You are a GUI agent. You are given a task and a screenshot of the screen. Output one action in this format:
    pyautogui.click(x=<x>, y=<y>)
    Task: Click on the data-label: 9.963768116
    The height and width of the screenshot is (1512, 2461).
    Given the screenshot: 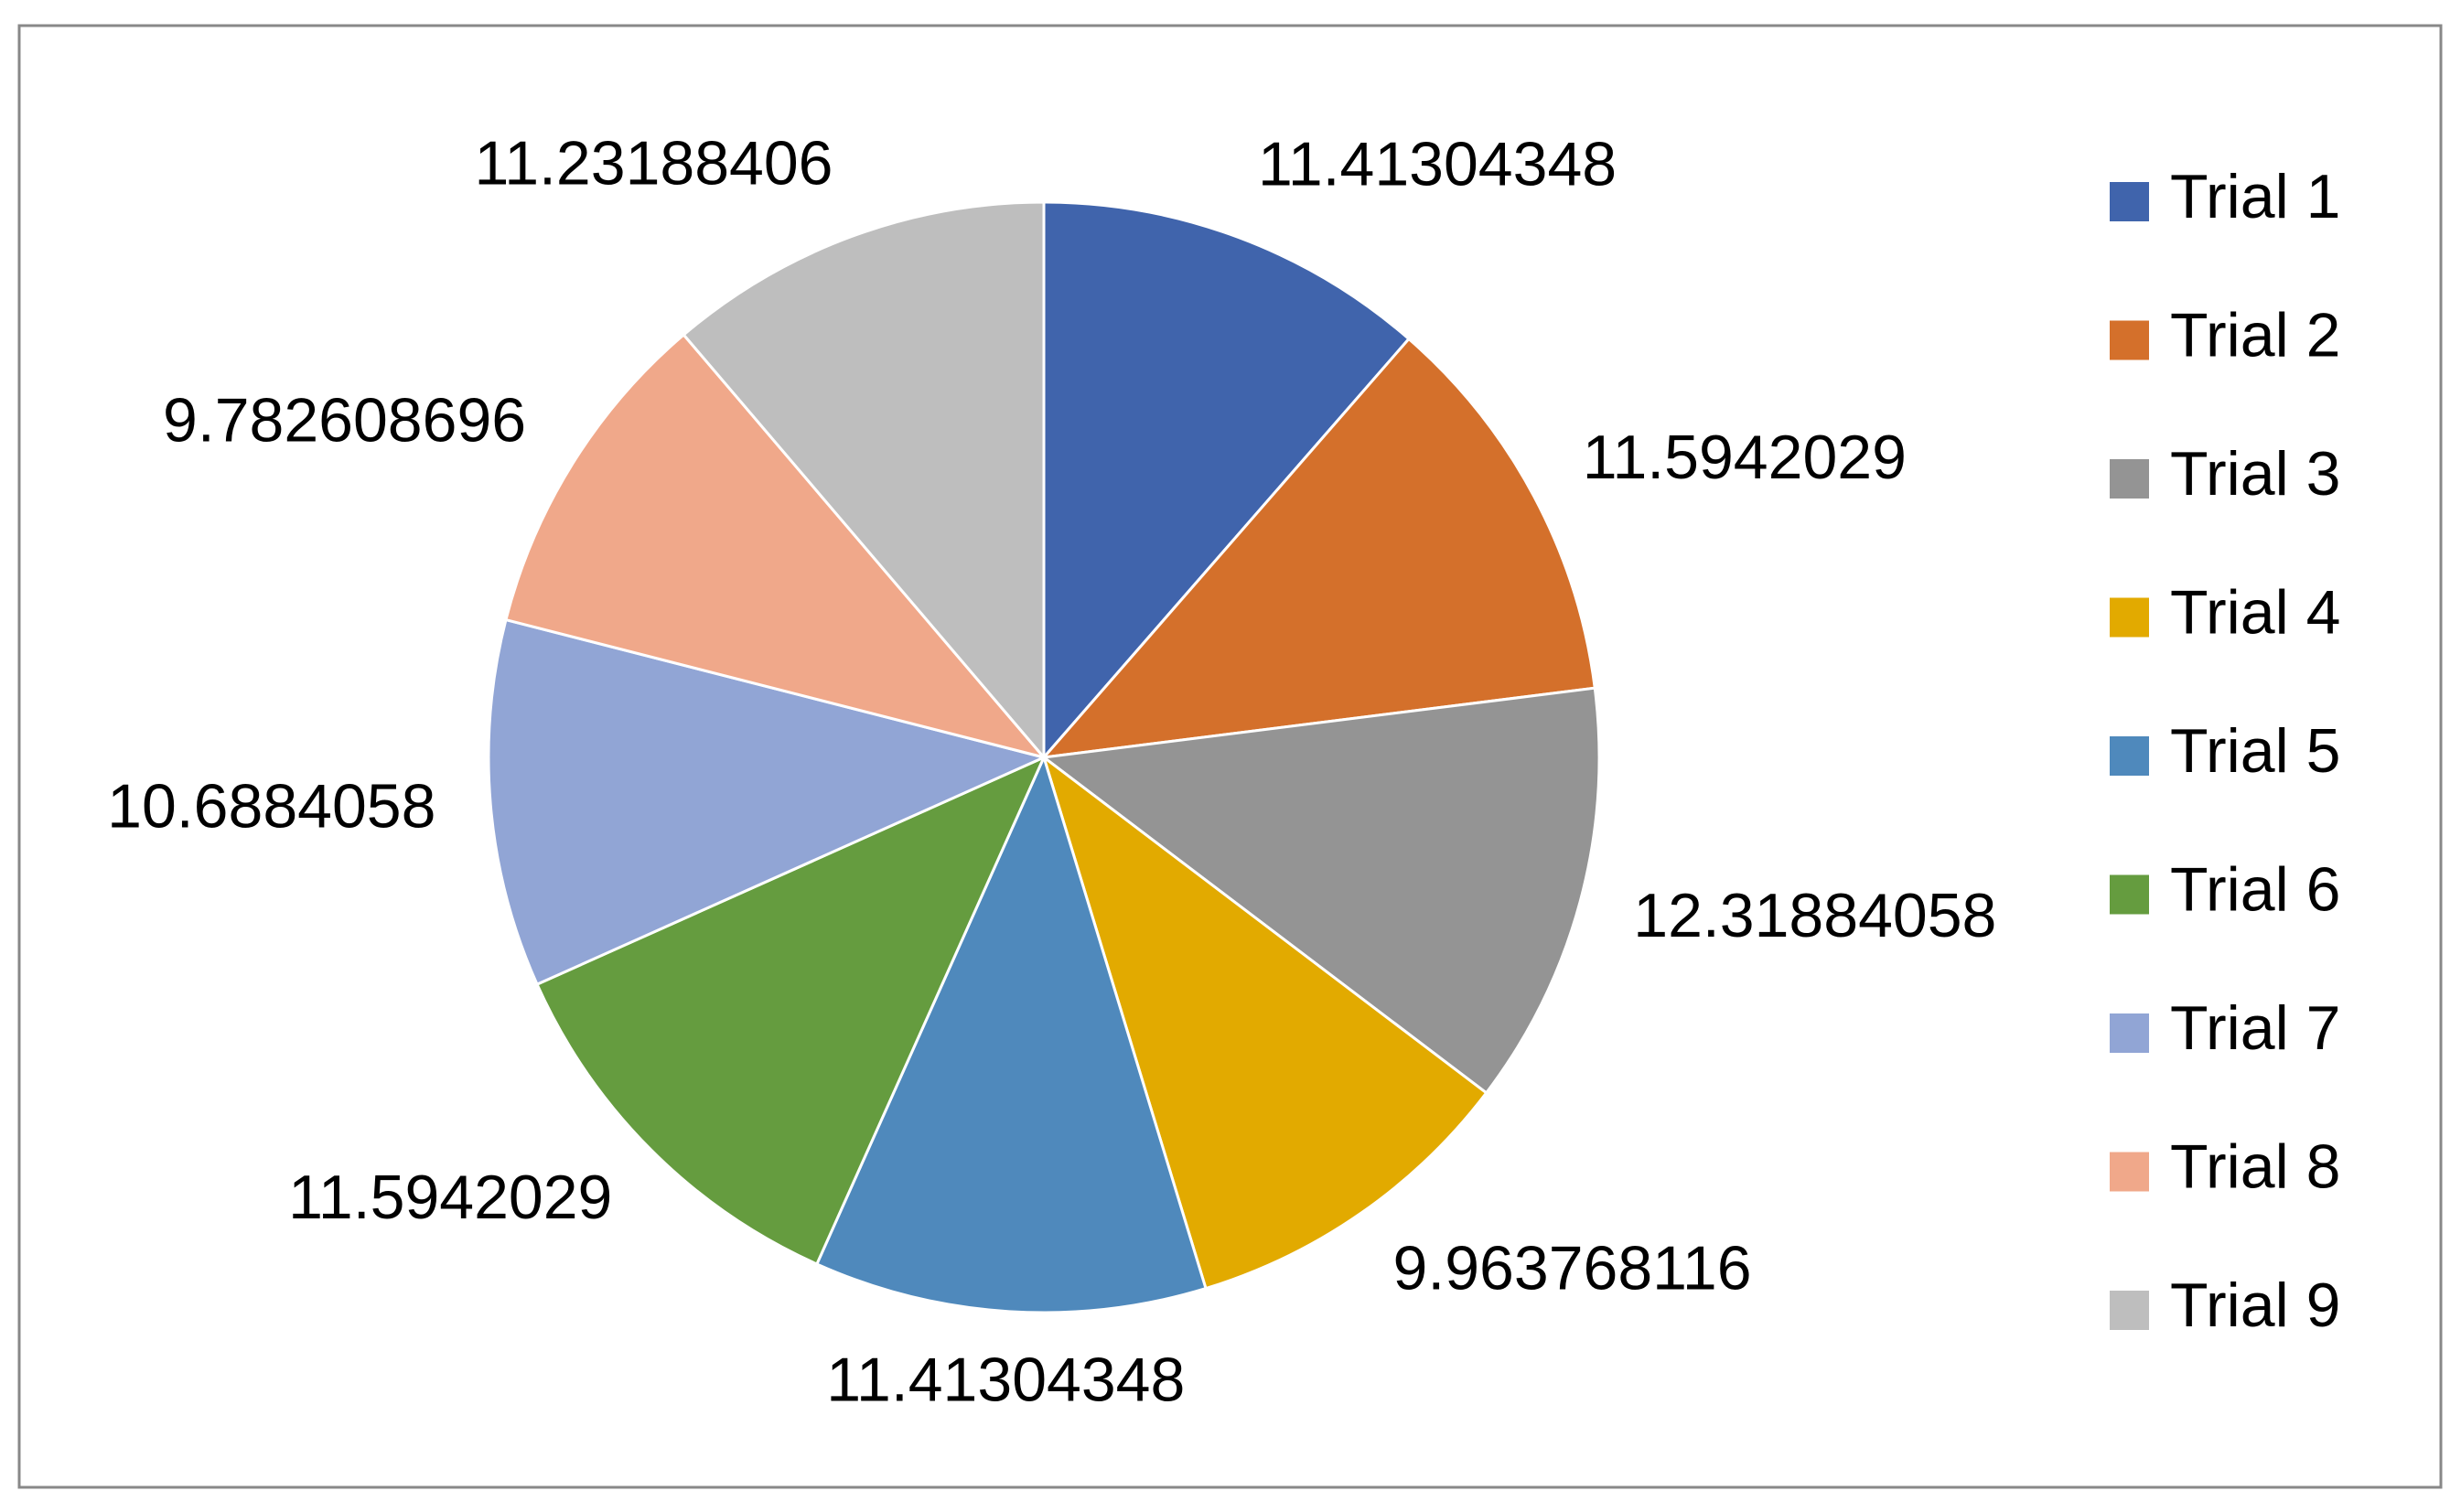 What is the action you would take?
    pyautogui.click(x=1572, y=1268)
    